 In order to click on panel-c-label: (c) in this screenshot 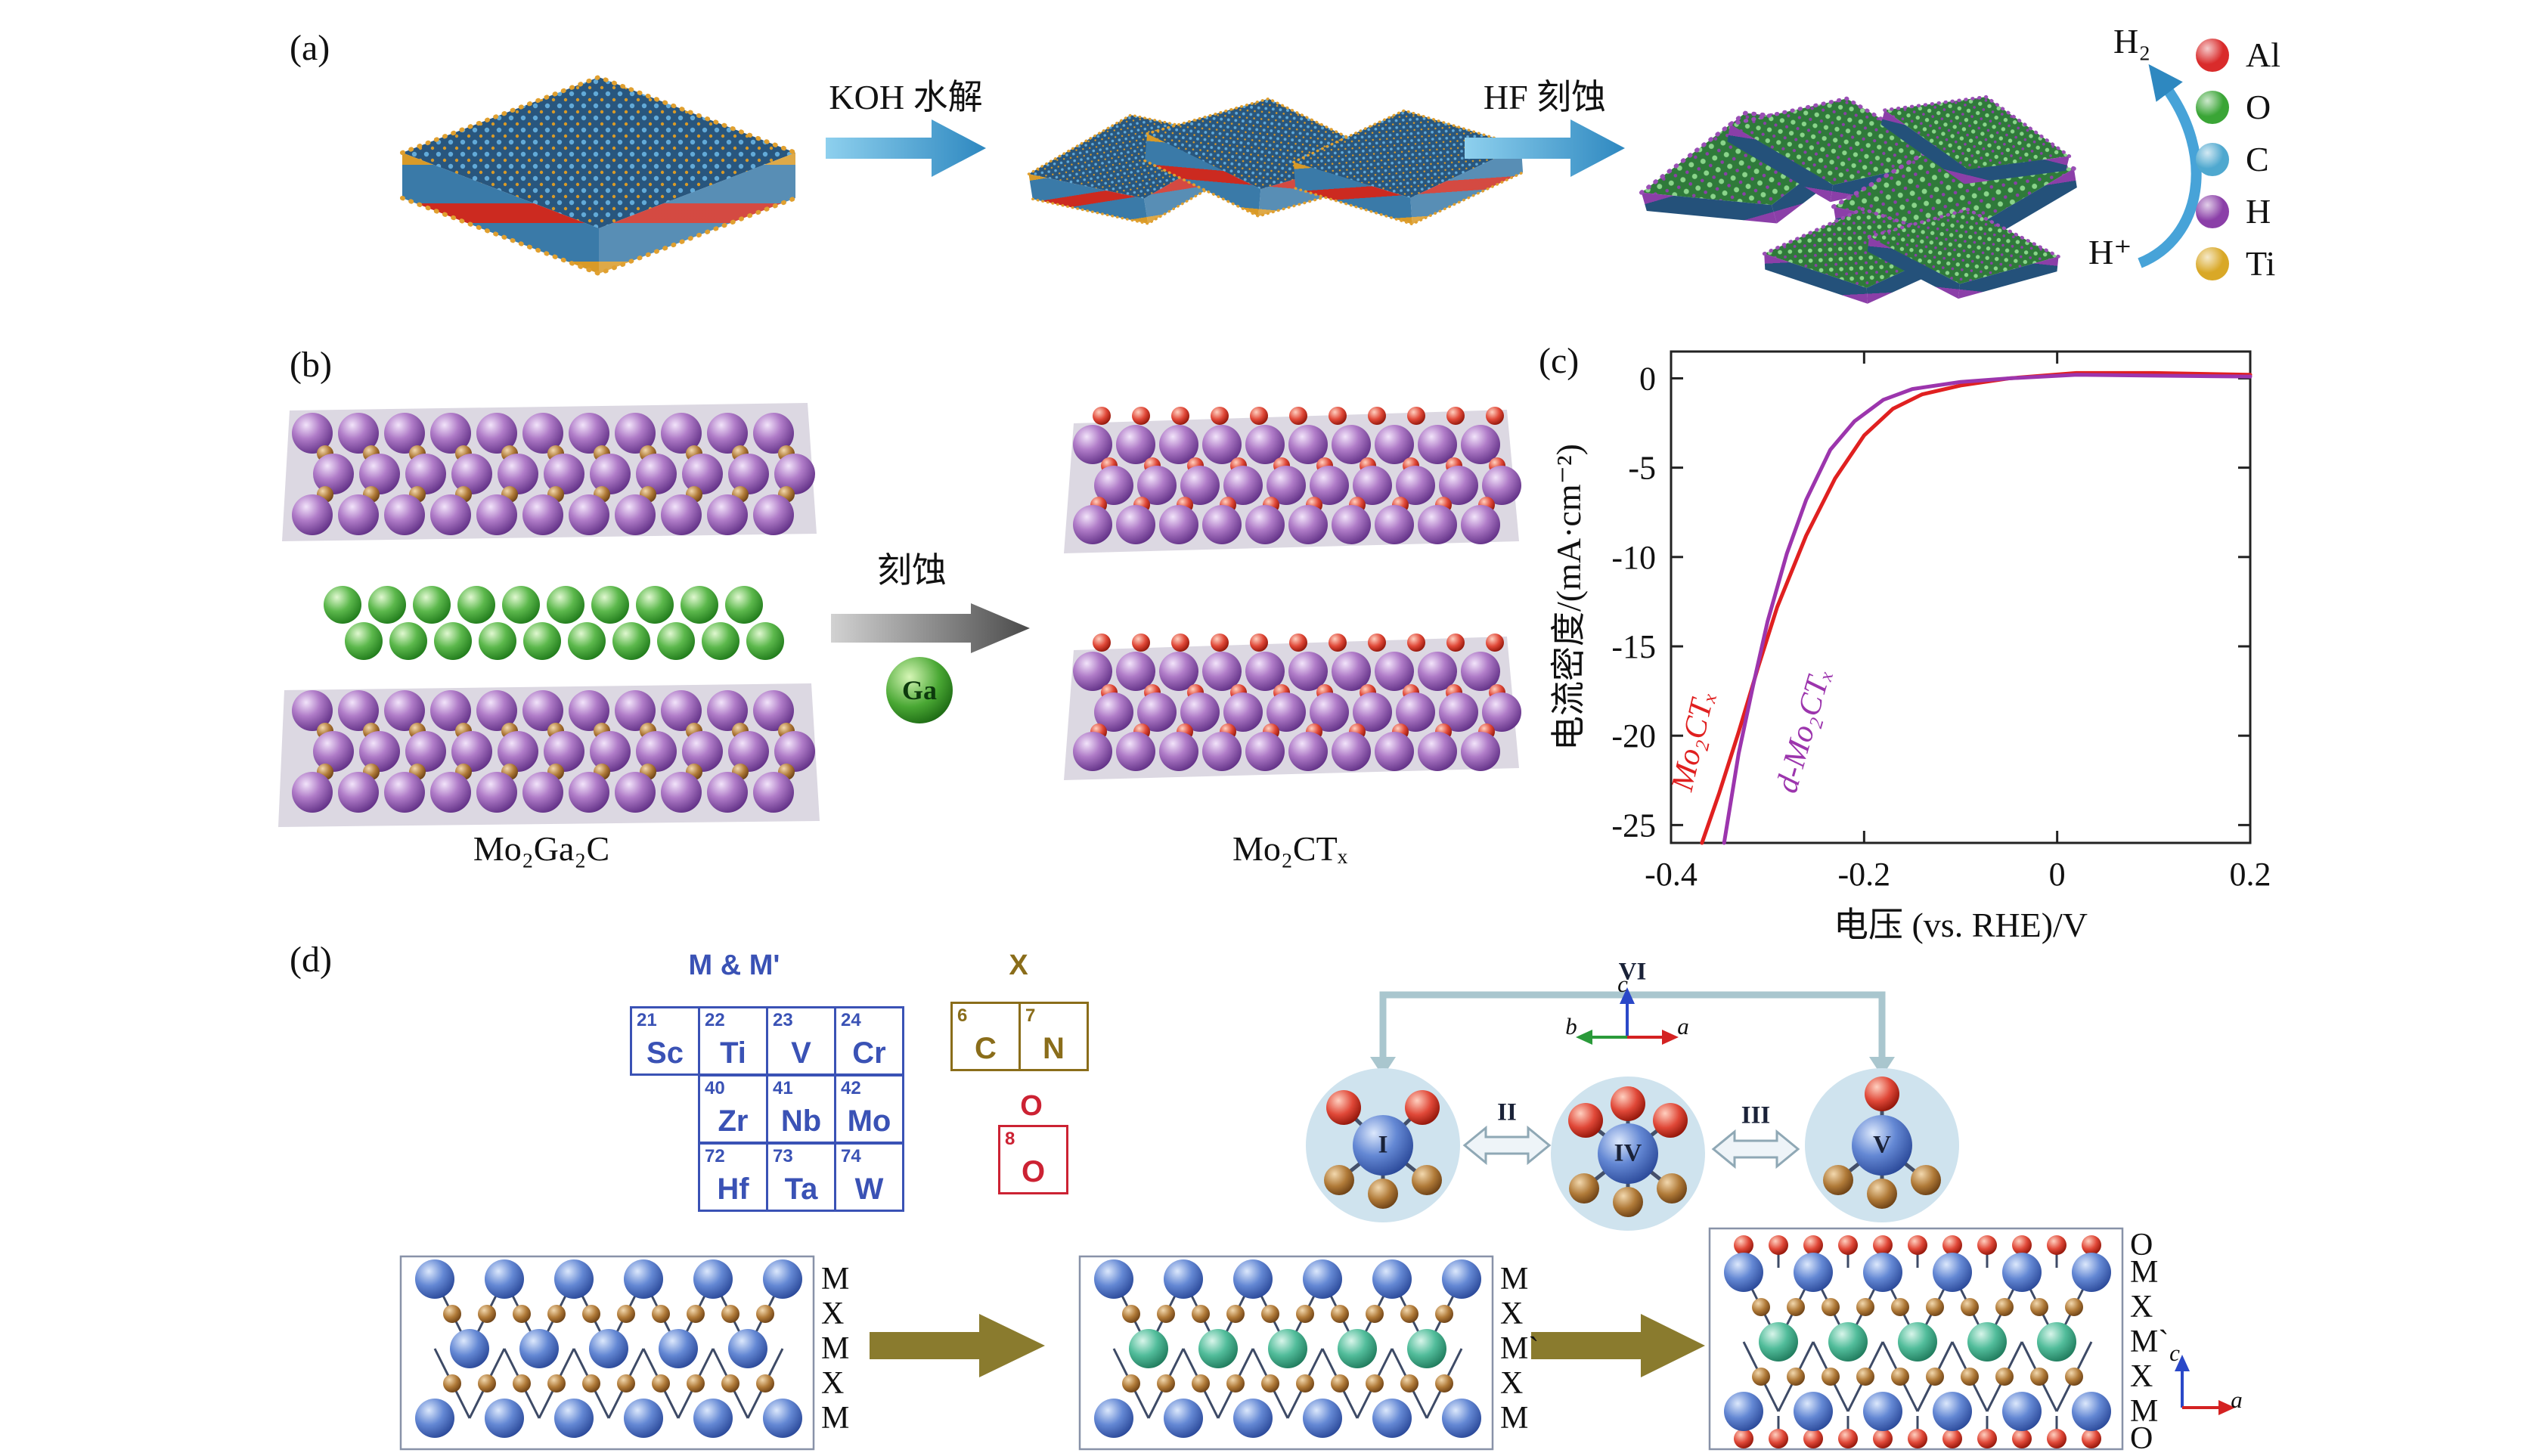, I will do `click(1559, 361)`.